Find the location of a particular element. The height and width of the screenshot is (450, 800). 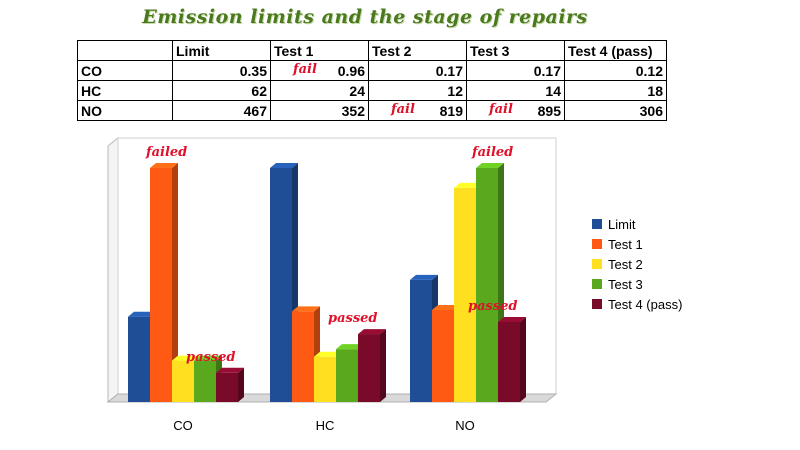

table-cell: fail 895 is located at coordinates (515, 110).